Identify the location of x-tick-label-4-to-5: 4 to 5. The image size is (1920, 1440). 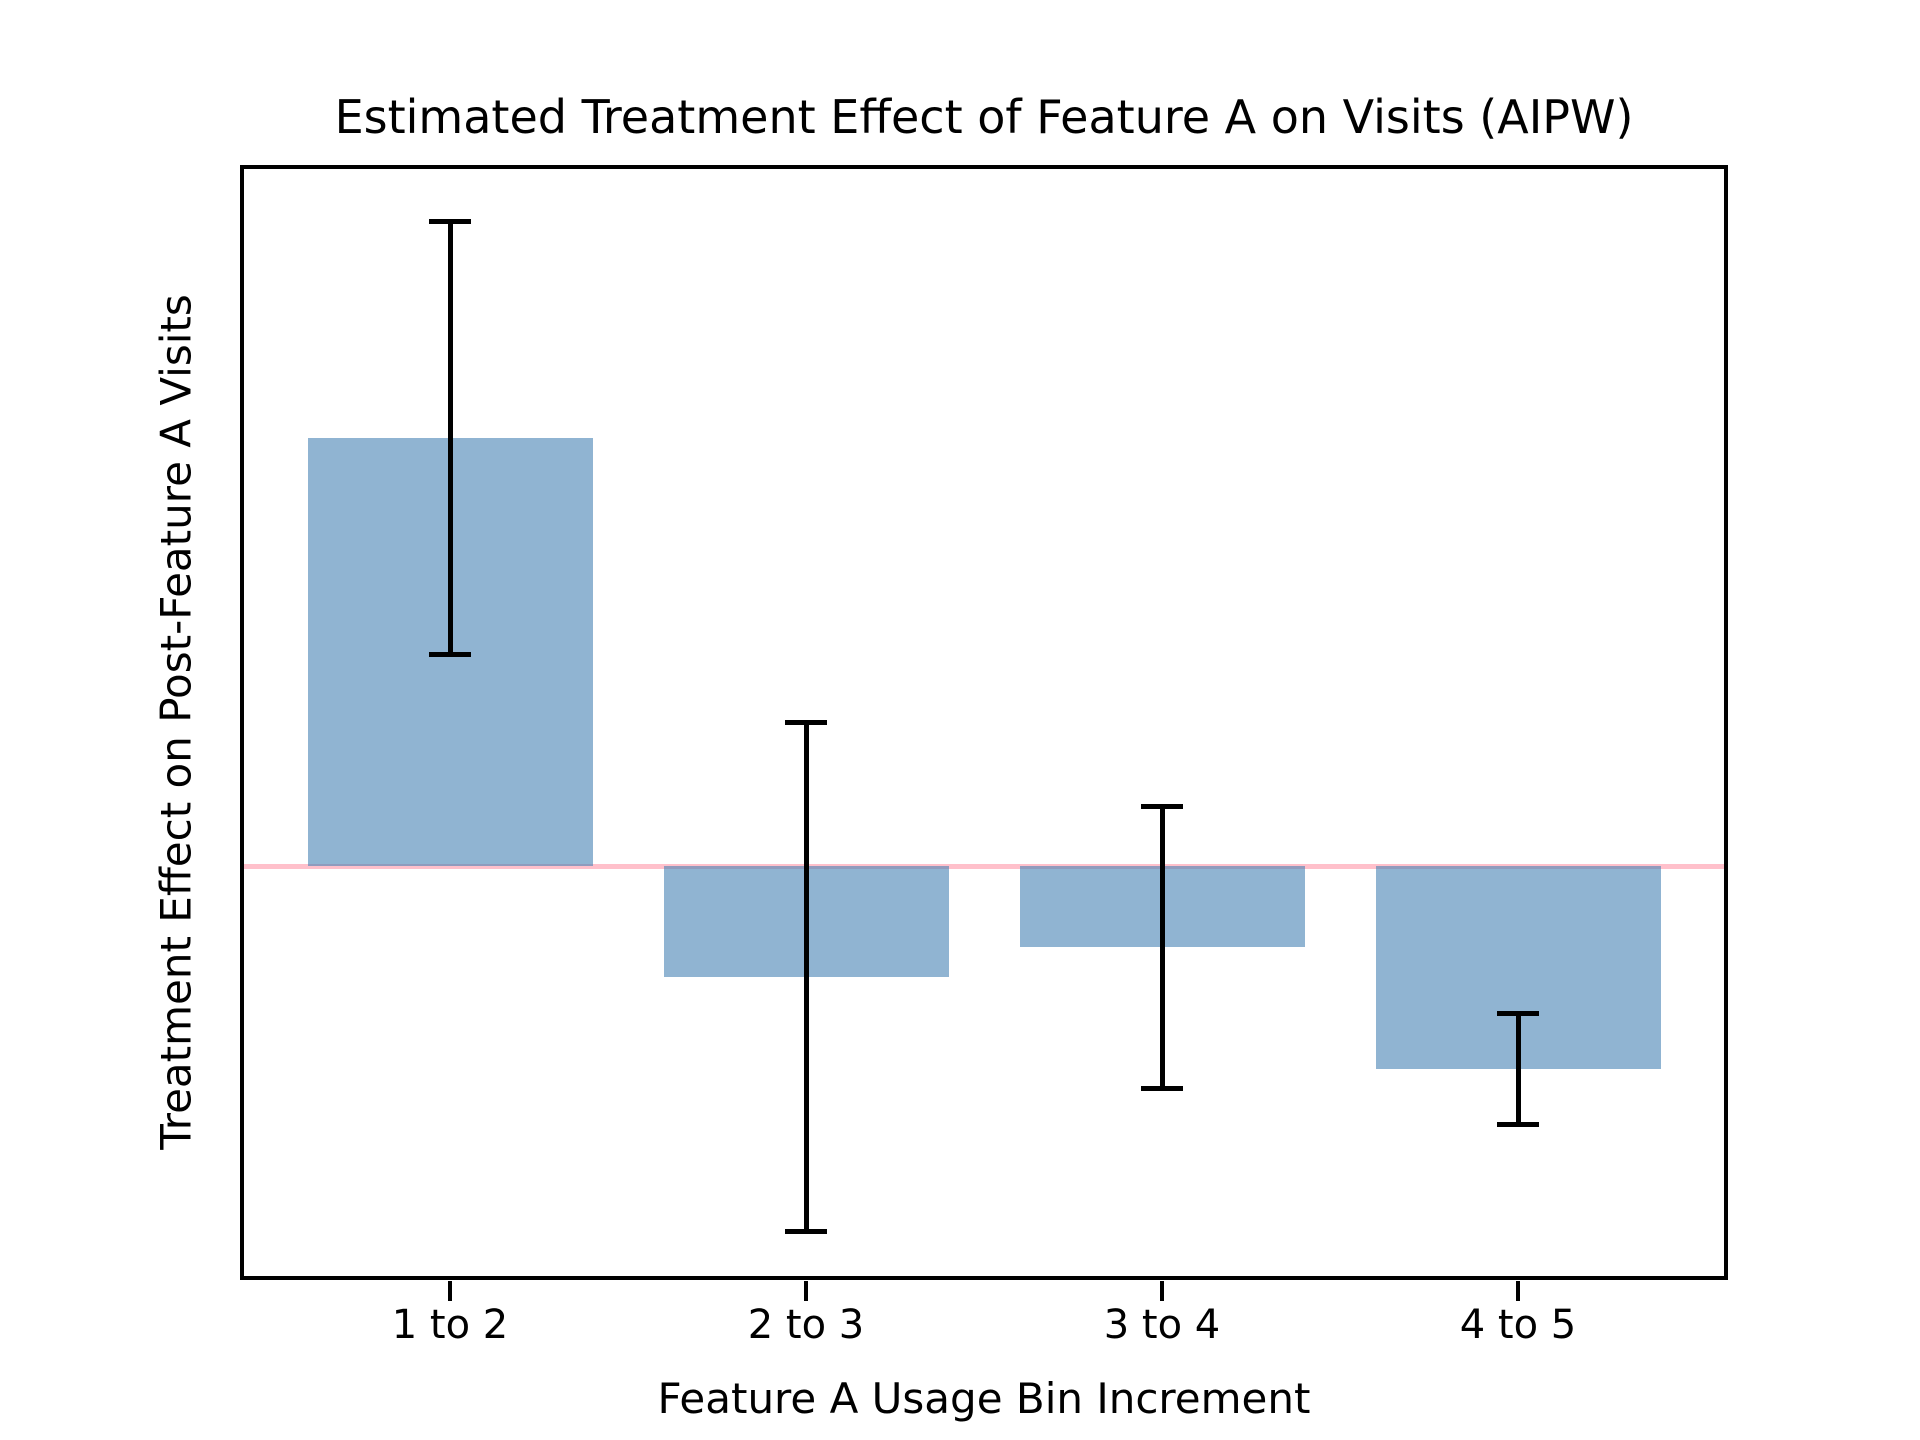
(1518, 1325).